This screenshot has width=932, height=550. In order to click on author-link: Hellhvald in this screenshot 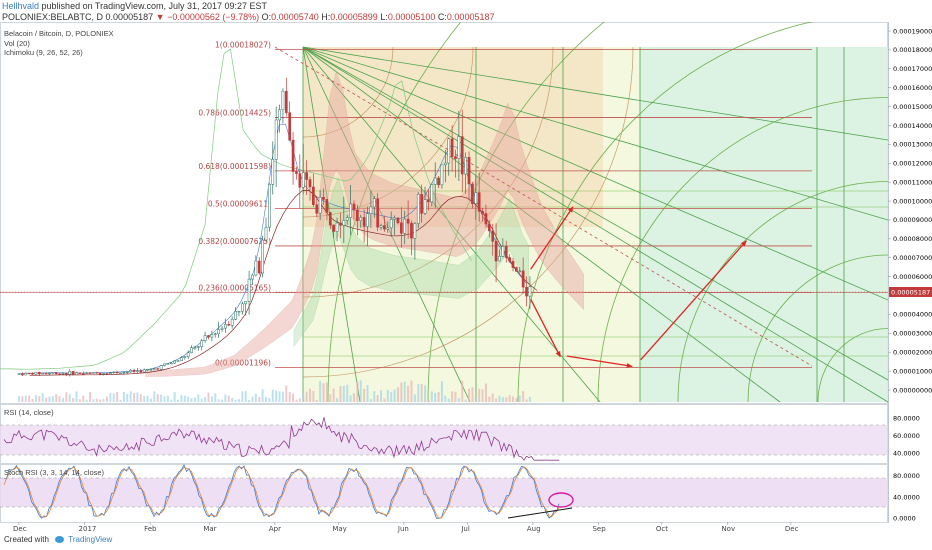, I will do `click(21, 6)`.